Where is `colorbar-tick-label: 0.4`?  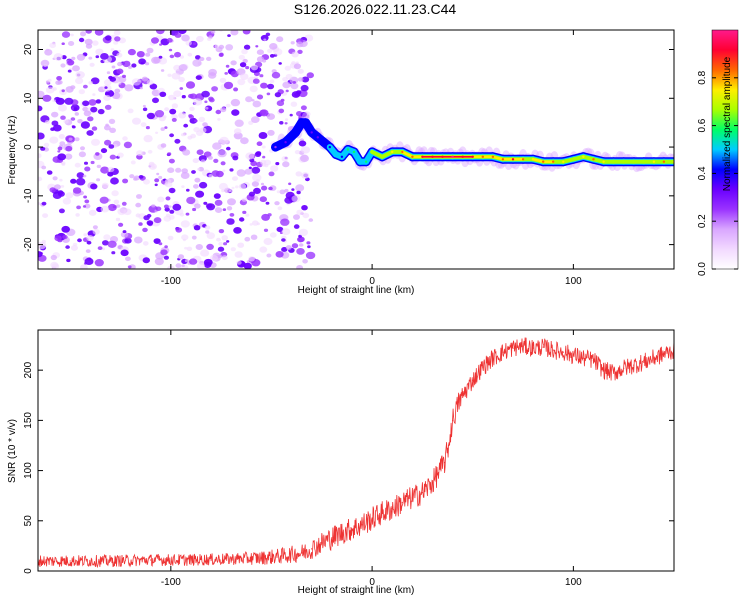 colorbar-tick-label: 0.4 is located at coordinates (702, 173).